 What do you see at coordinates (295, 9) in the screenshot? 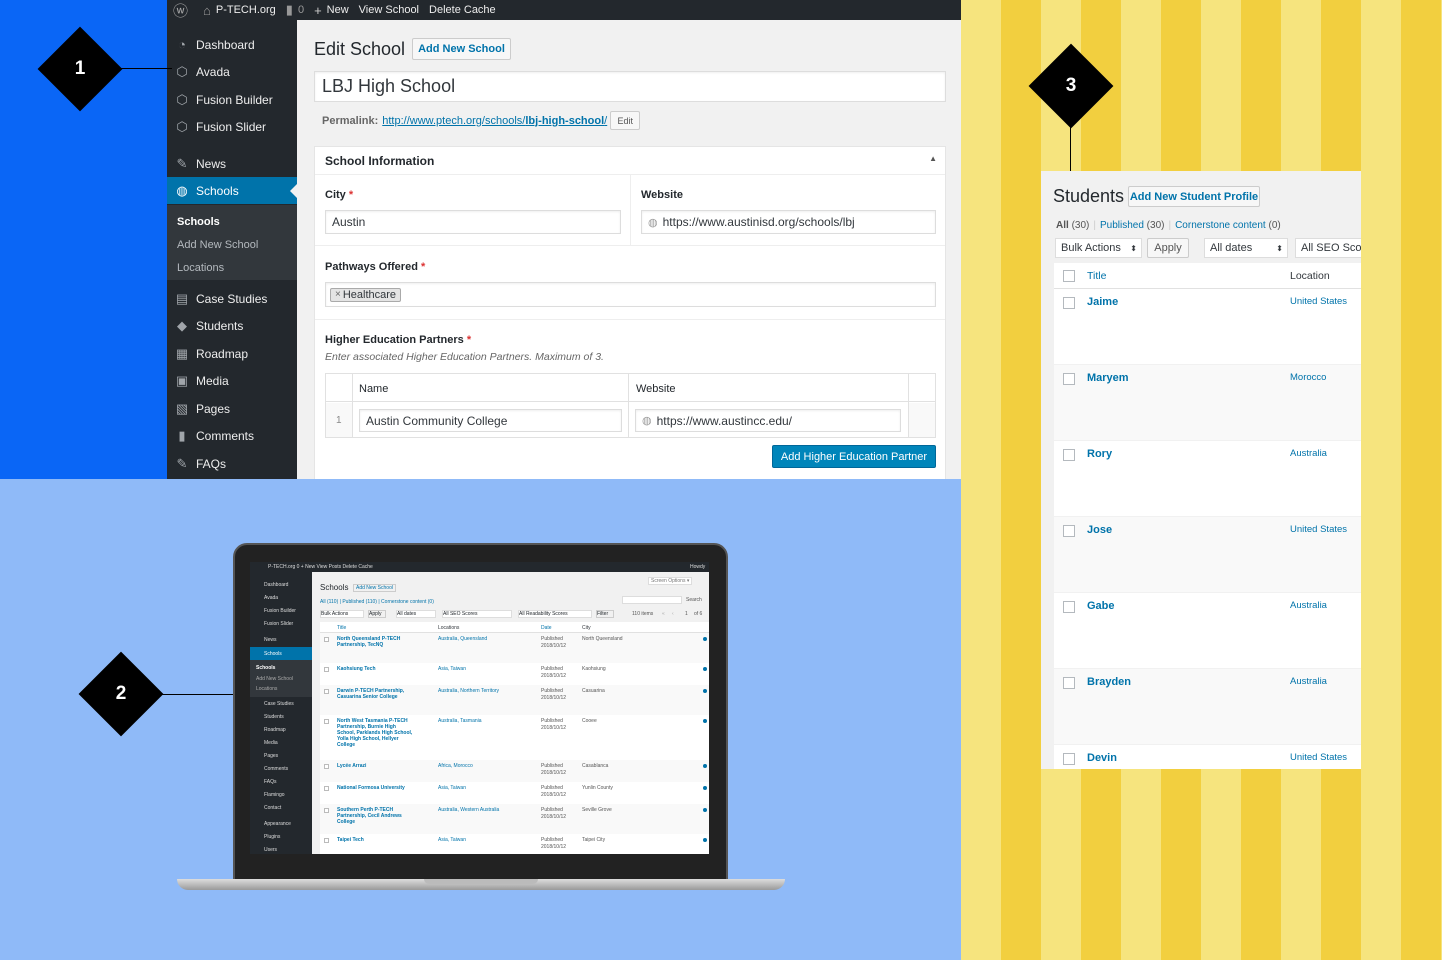
I see `comments-link: ▮ 0` at bounding box center [295, 9].